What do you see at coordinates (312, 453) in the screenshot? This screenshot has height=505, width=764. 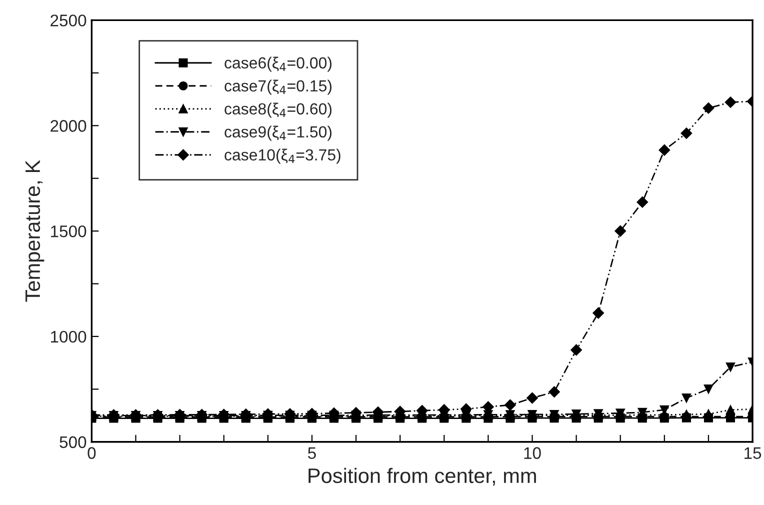 I see `x-tick-label: 5` at bounding box center [312, 453].